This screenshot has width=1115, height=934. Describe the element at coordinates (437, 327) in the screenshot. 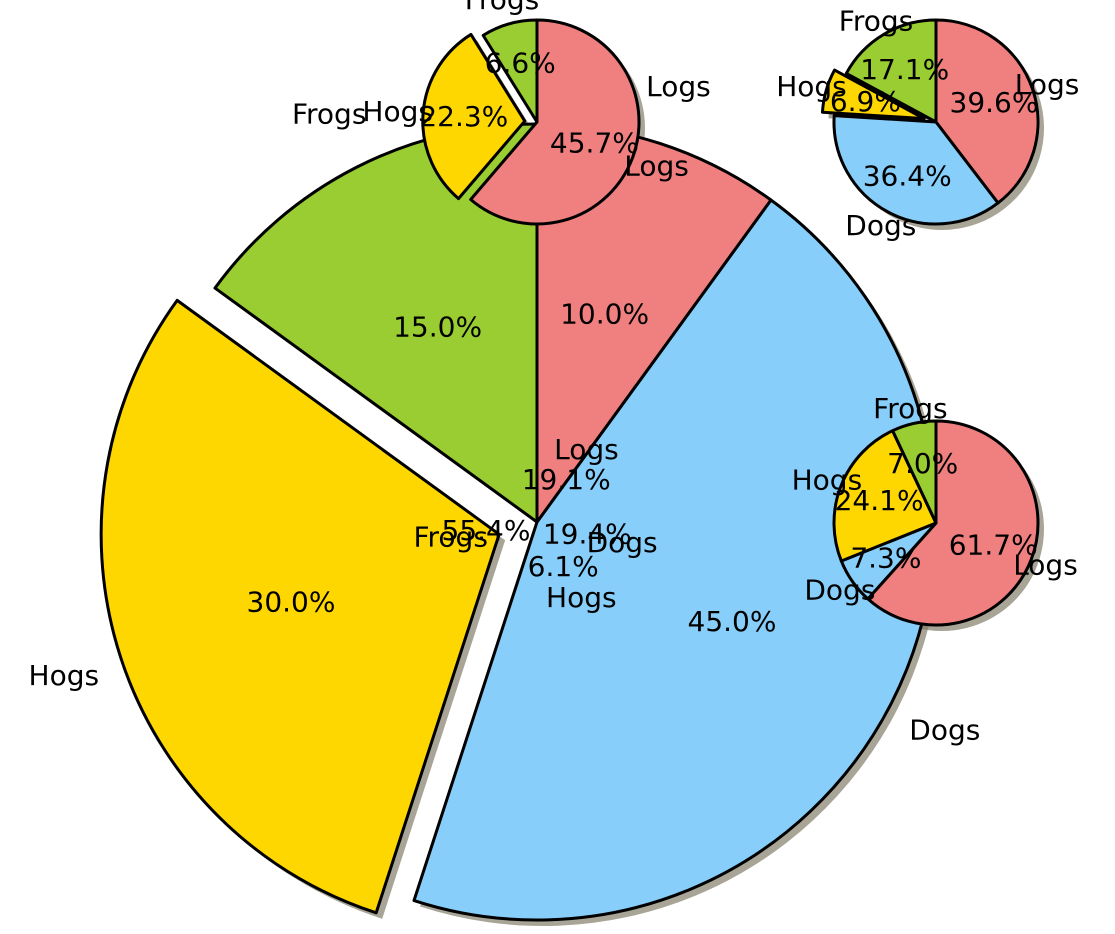

I see `pie-1-pct-frogs: 15.0%` at that location.